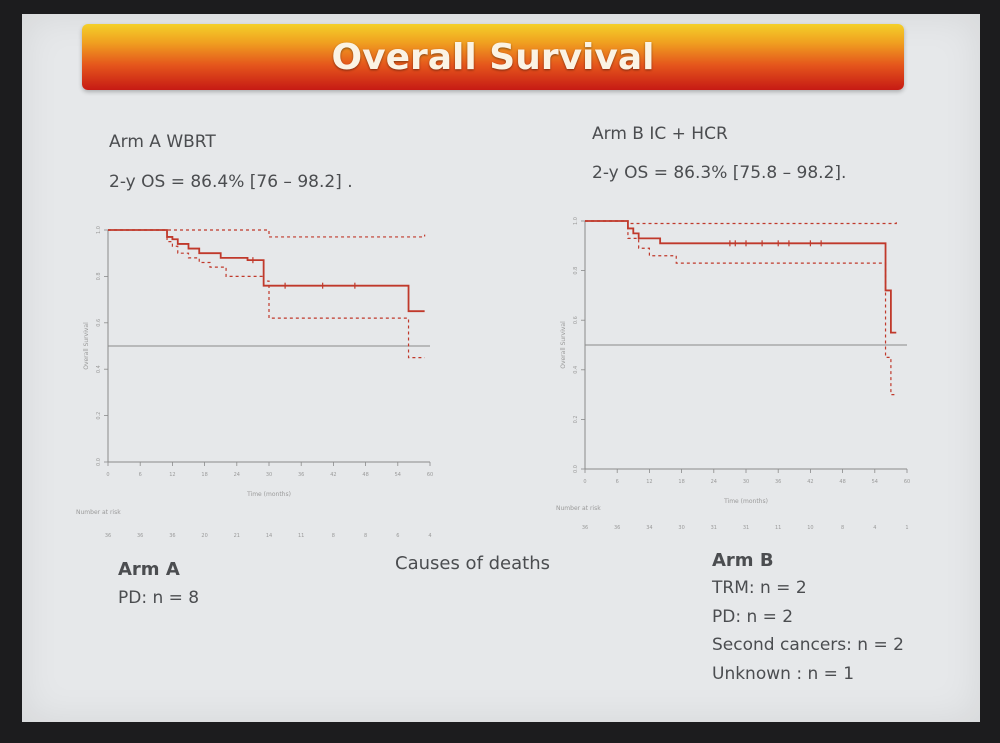 This screenshot has height=743, width=1000. What do you see at coordinates (719, 173) in the screenshot?
I see `arm-b-os: 2-y OS = 86.3% [75.8 – 98.2].` at bounding box center [719, 173].